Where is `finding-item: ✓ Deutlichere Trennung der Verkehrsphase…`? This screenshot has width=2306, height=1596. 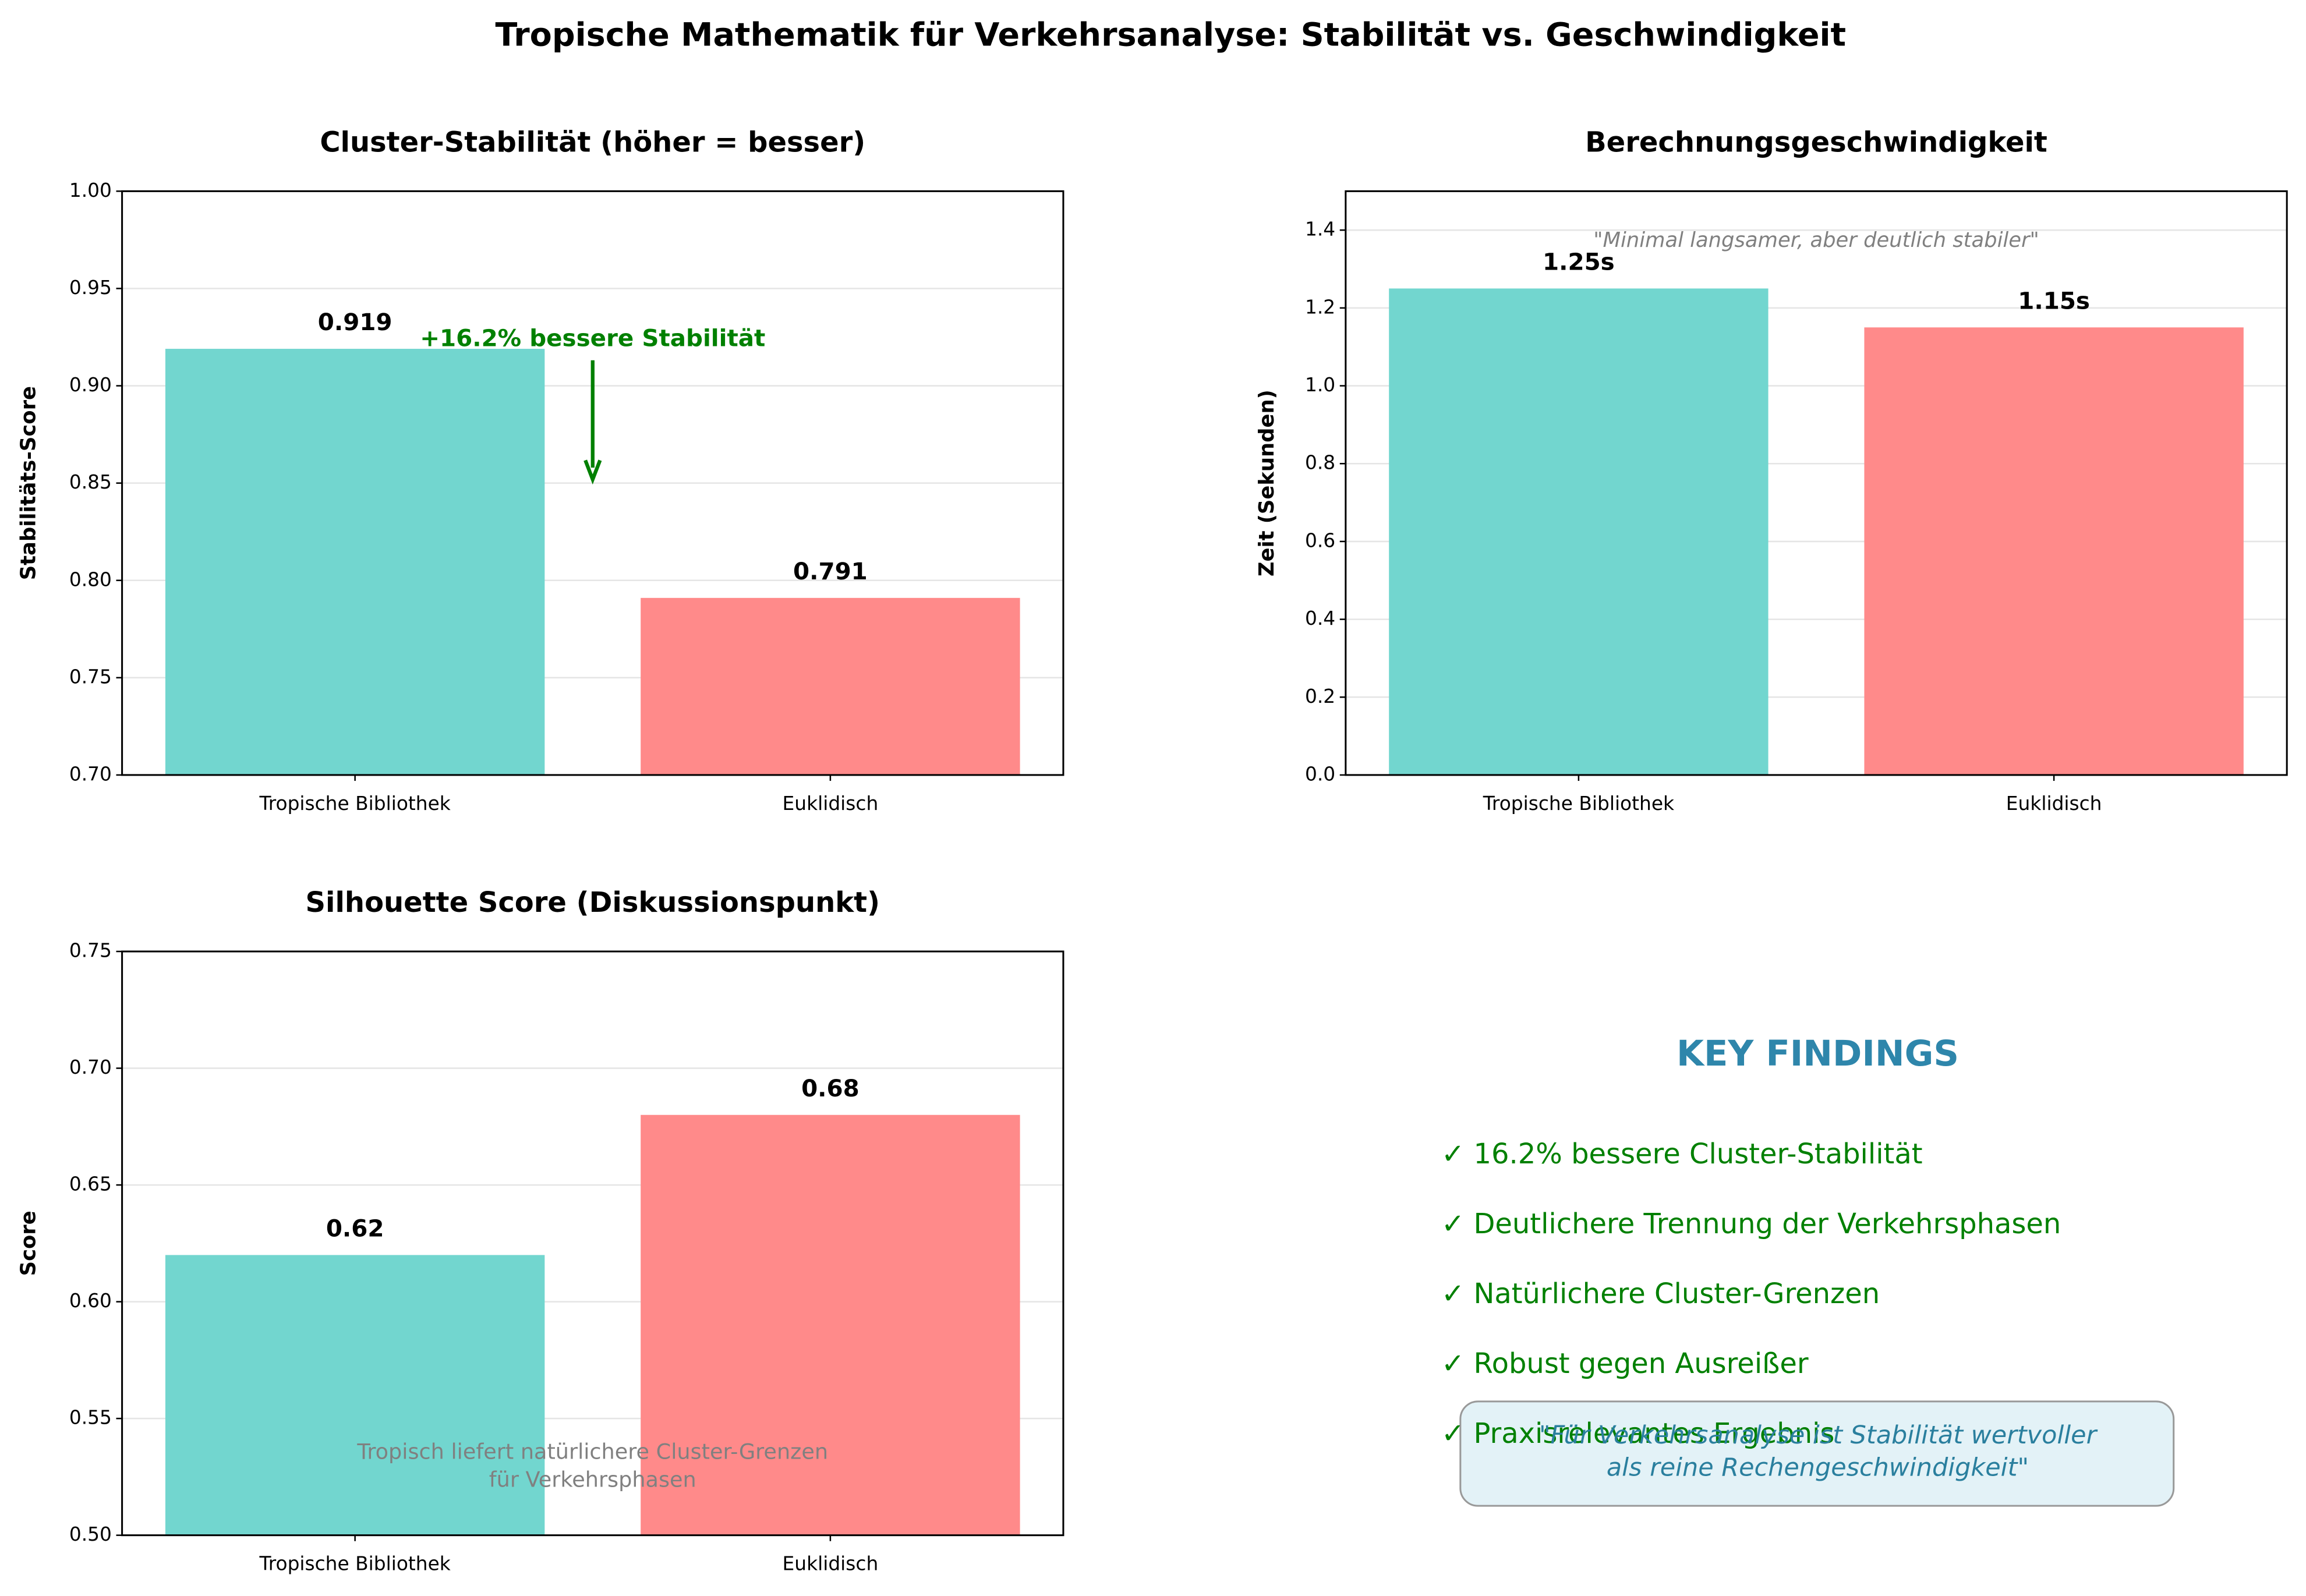 finding-item: ✓ Deutlichere Trennung der Verkehrsphase… is located at coordinates (1751, 1224).